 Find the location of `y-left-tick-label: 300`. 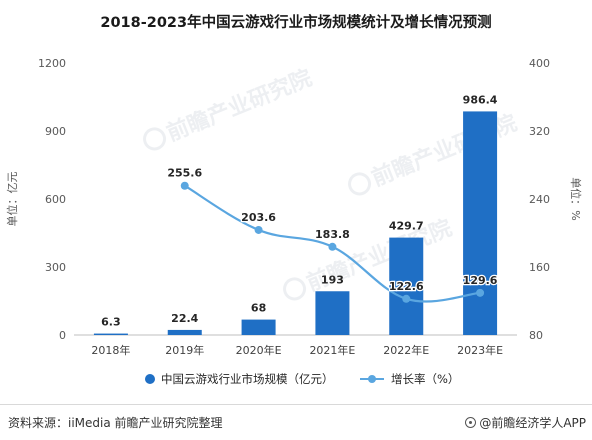

y-left-tick-label: 300 is located at coordinates (55, 267).